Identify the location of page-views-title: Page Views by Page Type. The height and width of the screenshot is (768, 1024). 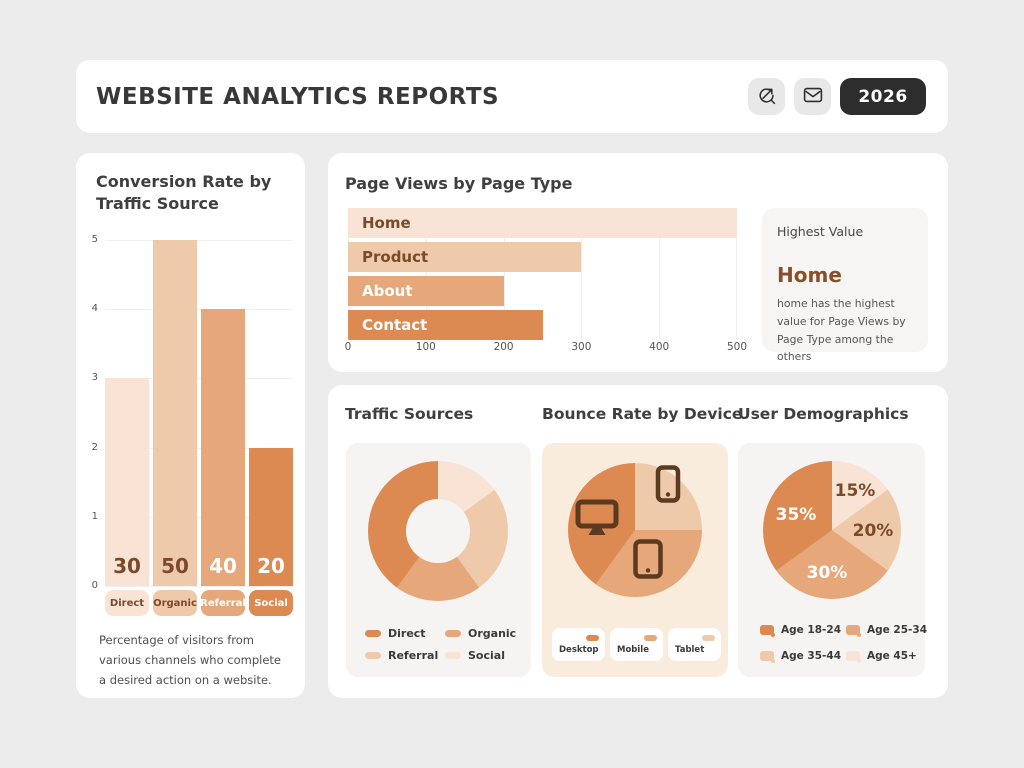
(459, 183).